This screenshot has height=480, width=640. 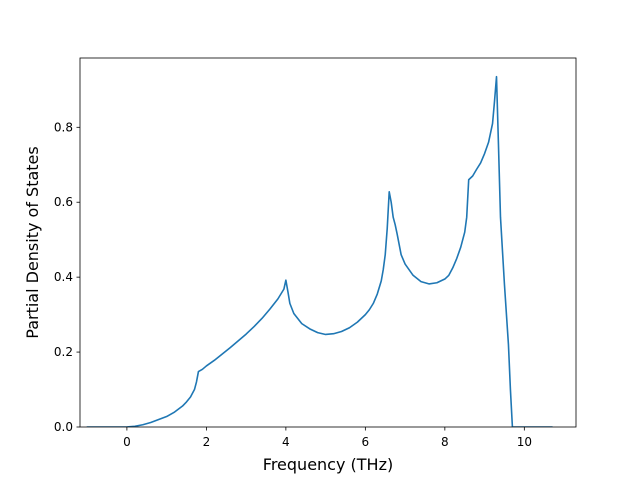 What do you see at coordinates (328, 464) in the screenshot?
I see `x-axis-label: Frequency (THz)` at bounding box center [328, 464].